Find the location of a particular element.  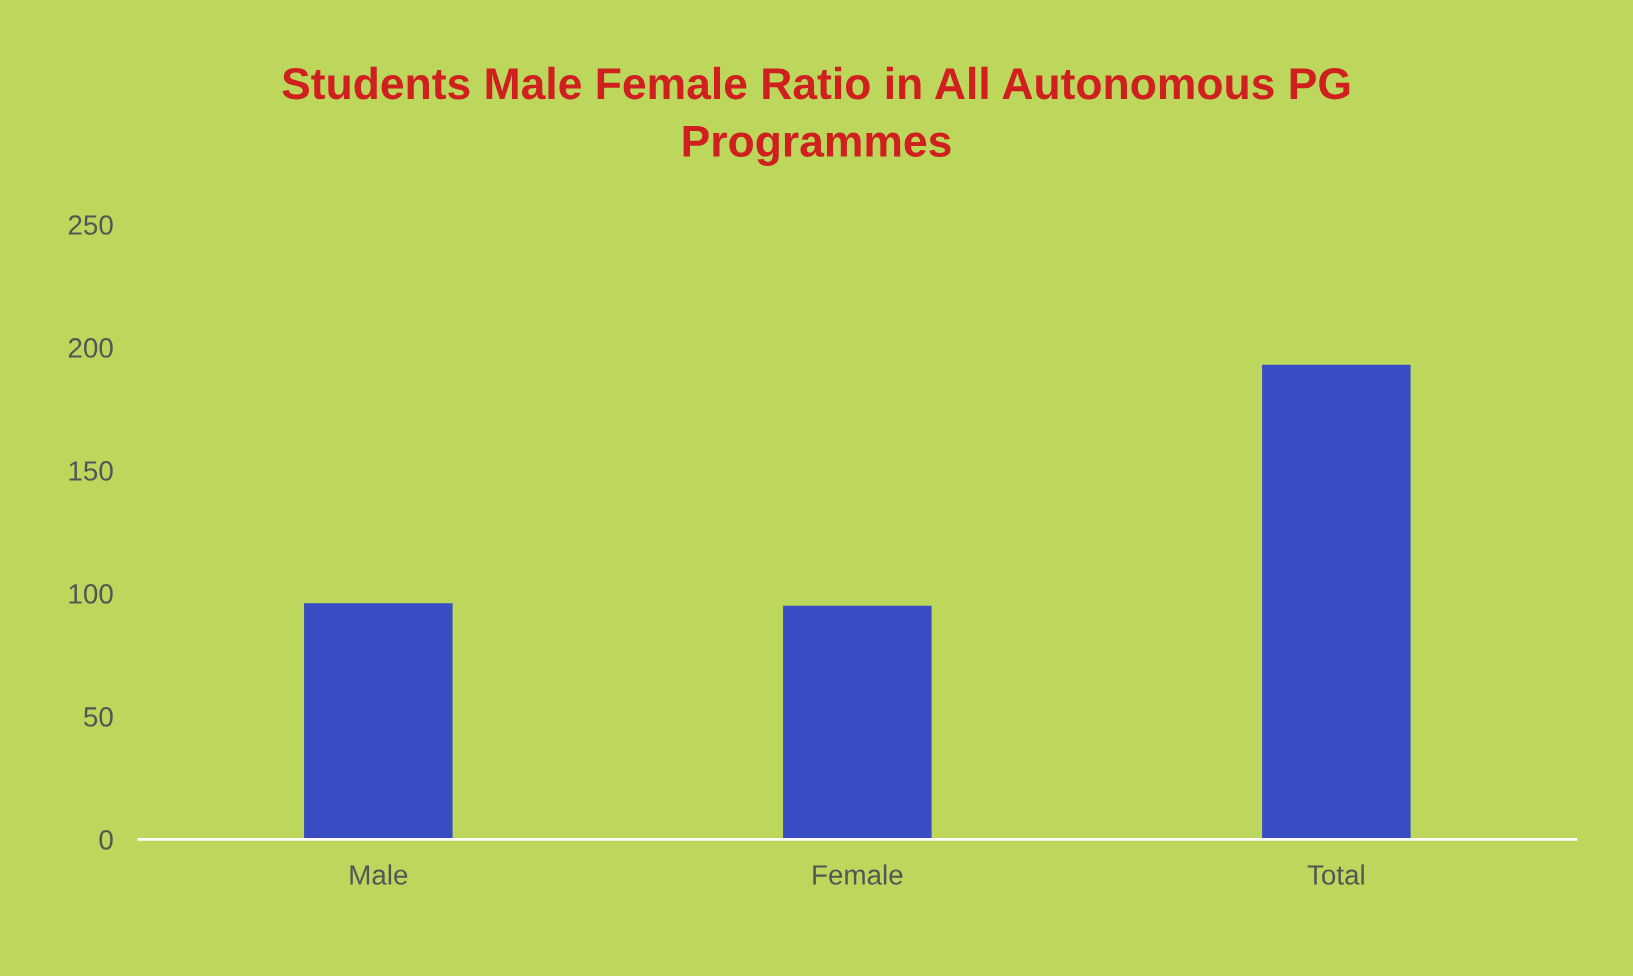

chart-title: Students Male Female Ratio in All Autonomous PG Programmes is located at coordinates (816, 116).